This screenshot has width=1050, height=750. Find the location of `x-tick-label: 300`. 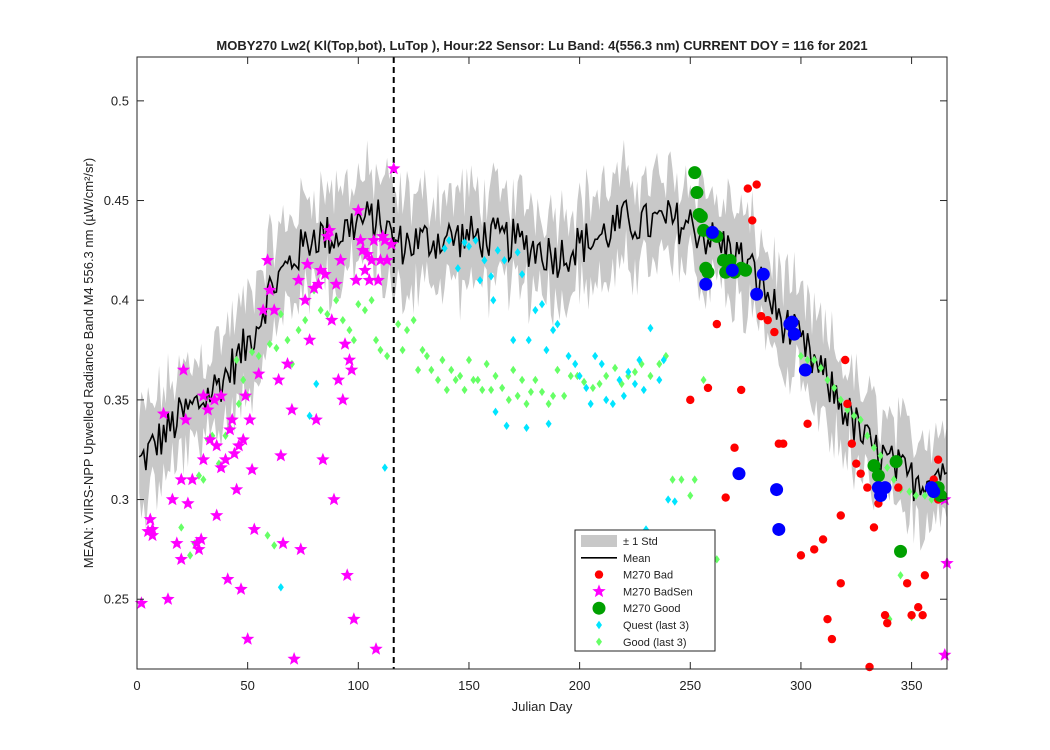

x-tick-label: 300 is located at coordinates (801, 685).